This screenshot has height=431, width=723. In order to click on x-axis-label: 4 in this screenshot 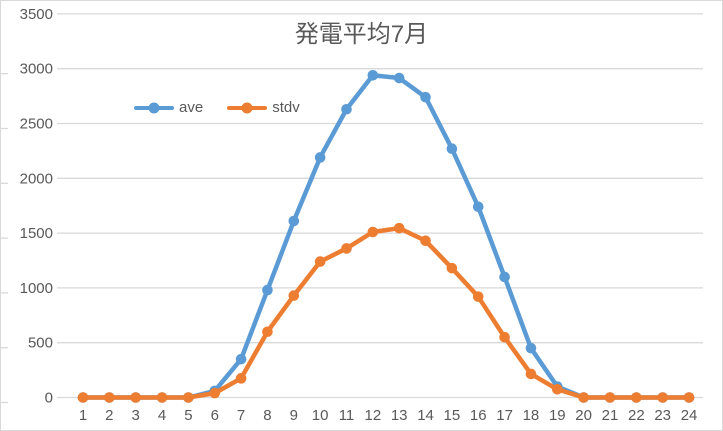, I will do `click(162, 415)`.